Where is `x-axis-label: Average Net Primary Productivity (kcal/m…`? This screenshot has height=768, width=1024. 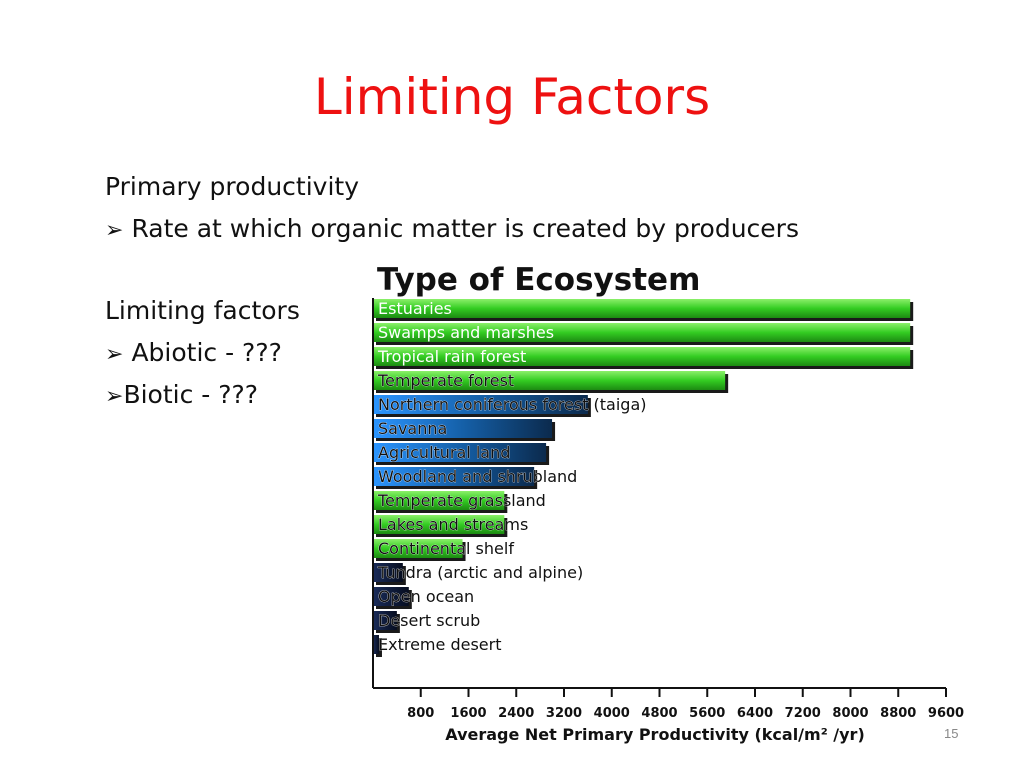 x-axis-label: Average Net Primary Productivity (kcal/m… is located at coordinates (655, 734).